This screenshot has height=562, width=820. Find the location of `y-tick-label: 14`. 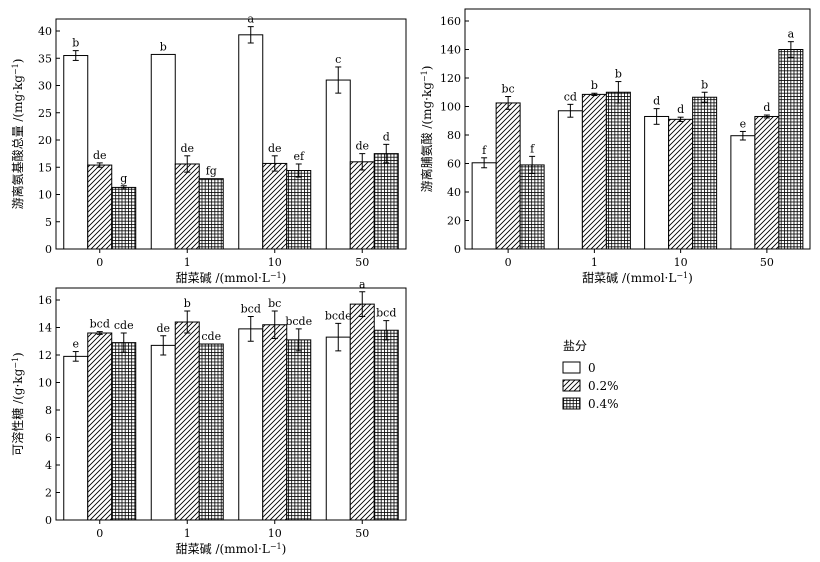

y-tick-label: 14 is located at coordinates (45, 328).